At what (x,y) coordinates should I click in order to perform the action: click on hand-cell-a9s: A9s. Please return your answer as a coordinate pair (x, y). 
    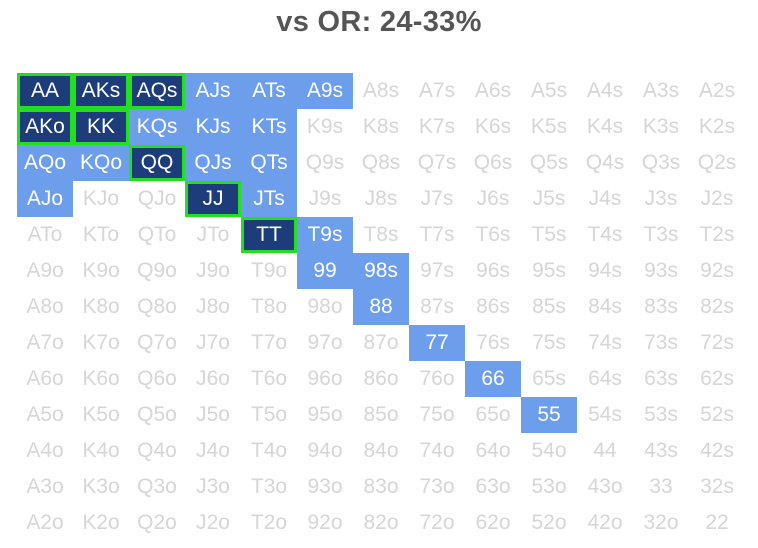
    Looking at the image, I should click on (325, 91).